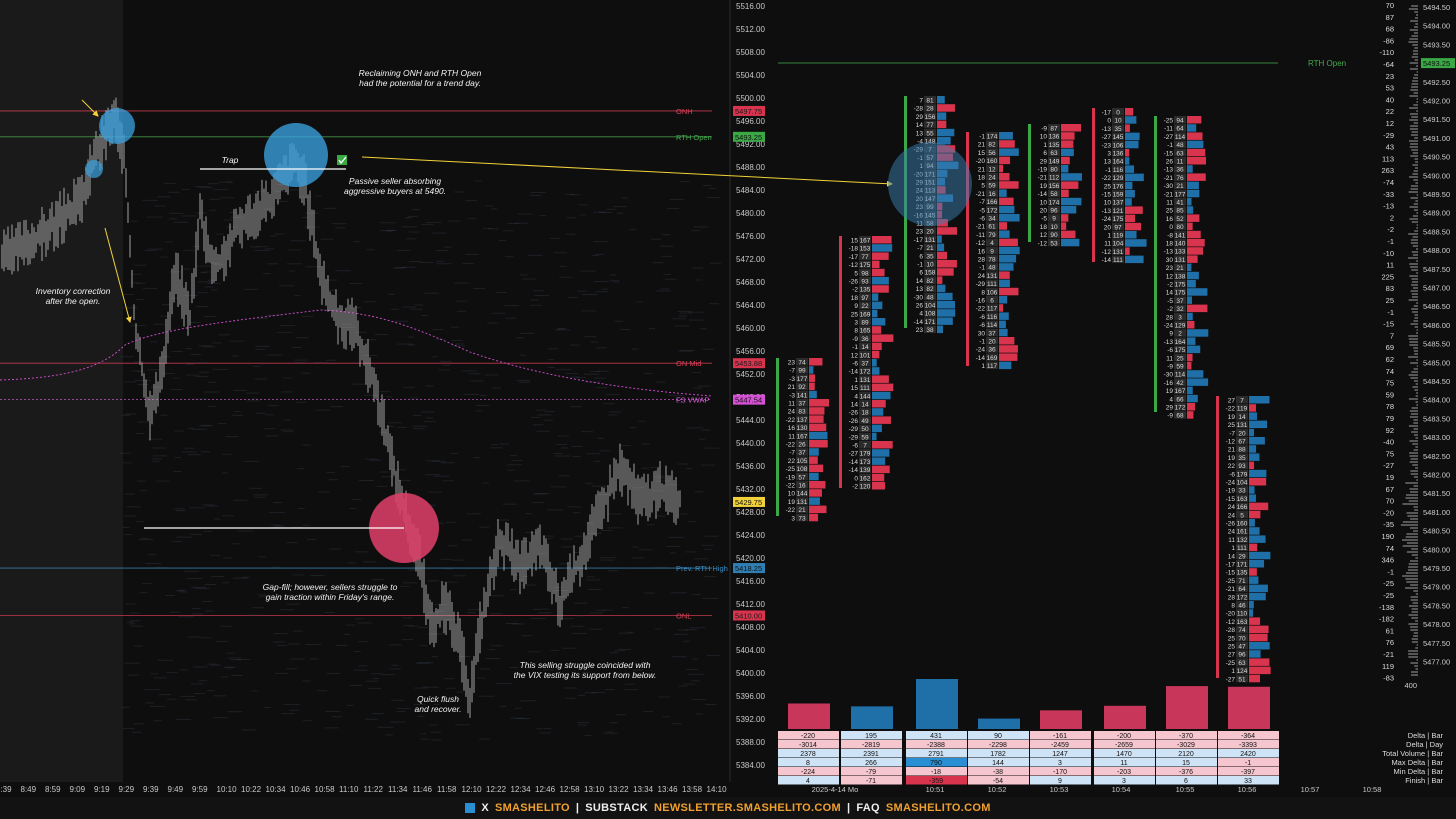 The image size is (1456, 819). I want to click on footprint-bid-value: -13, so click(1169, 342).